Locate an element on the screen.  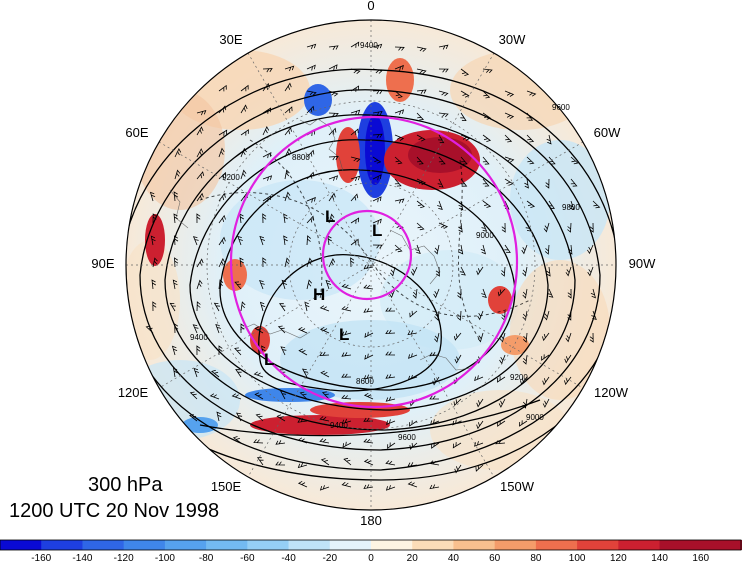
colorbar-outline is located at coordinates (371, 545).